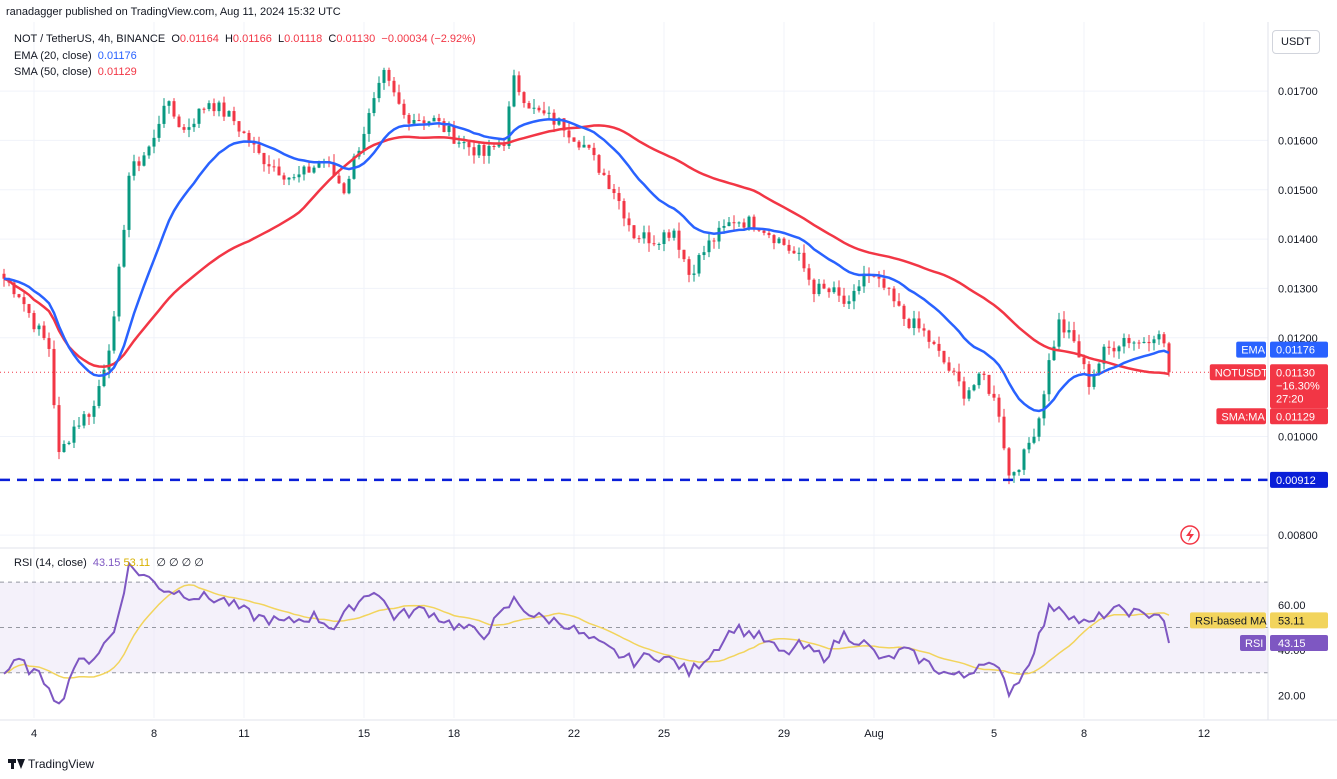  What do you see at coordinates (1298, 141) in the screenshot?
I see `price-tick-label: 0.01600` at bounding box center [1298, 141].